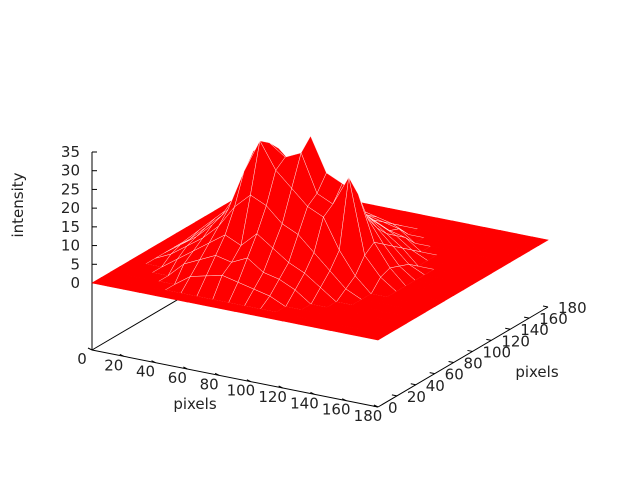 The height and width of the screenshot is (480, 640). Describe the element at coordinates (70, 152) in the screenshot. I see `z-tick-label: 35` at that location.